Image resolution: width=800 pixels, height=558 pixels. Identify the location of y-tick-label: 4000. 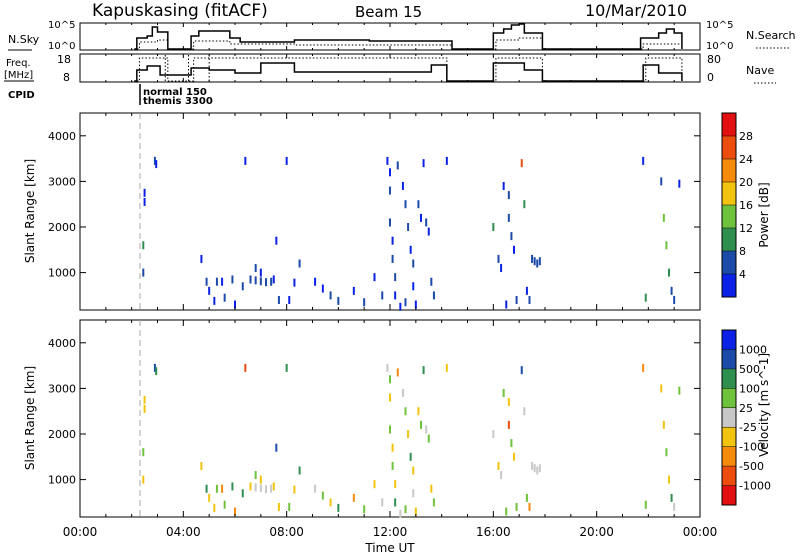
(62, 136).